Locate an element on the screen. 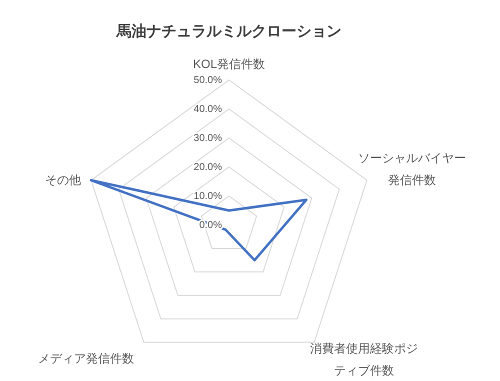 The image size is (500, 381). y-tick-label: 40.0% is located at coordinates (208, 109).